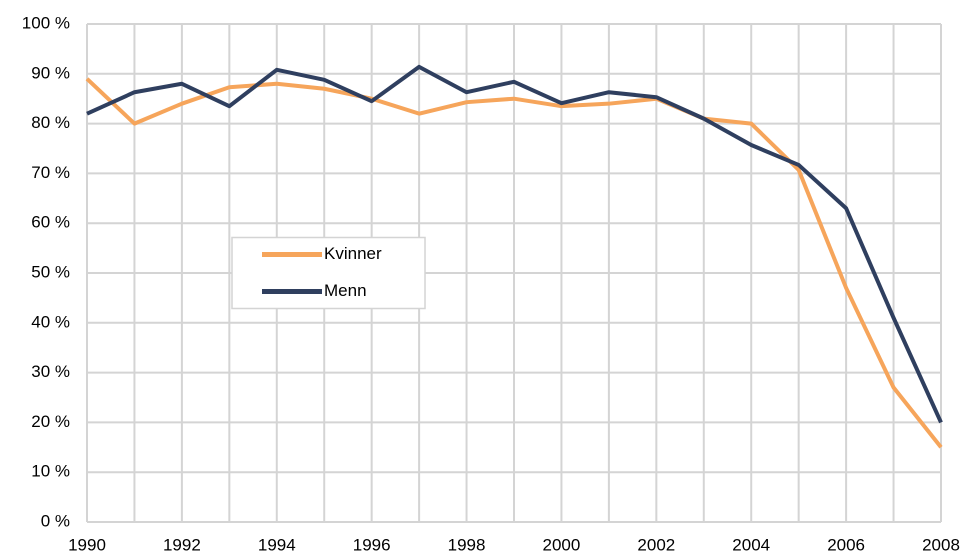 The width and height of the screenshot is (967, 557). I want to click on y-tick-label: 50 %, so click(50, 271).